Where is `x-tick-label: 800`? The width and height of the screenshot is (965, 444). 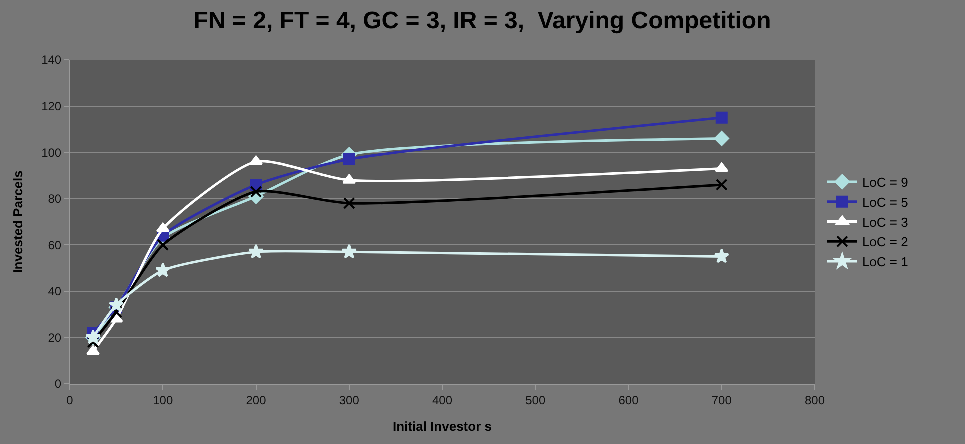 x-tick-label: 800 is located at coordinates (815, 400).